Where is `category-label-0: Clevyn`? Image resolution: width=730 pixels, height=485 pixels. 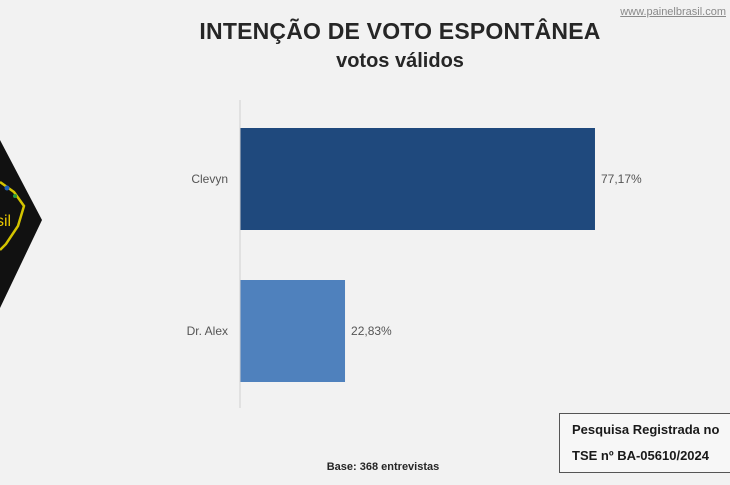 category-label-0: Clevyn is located at coordinates (209, 179).